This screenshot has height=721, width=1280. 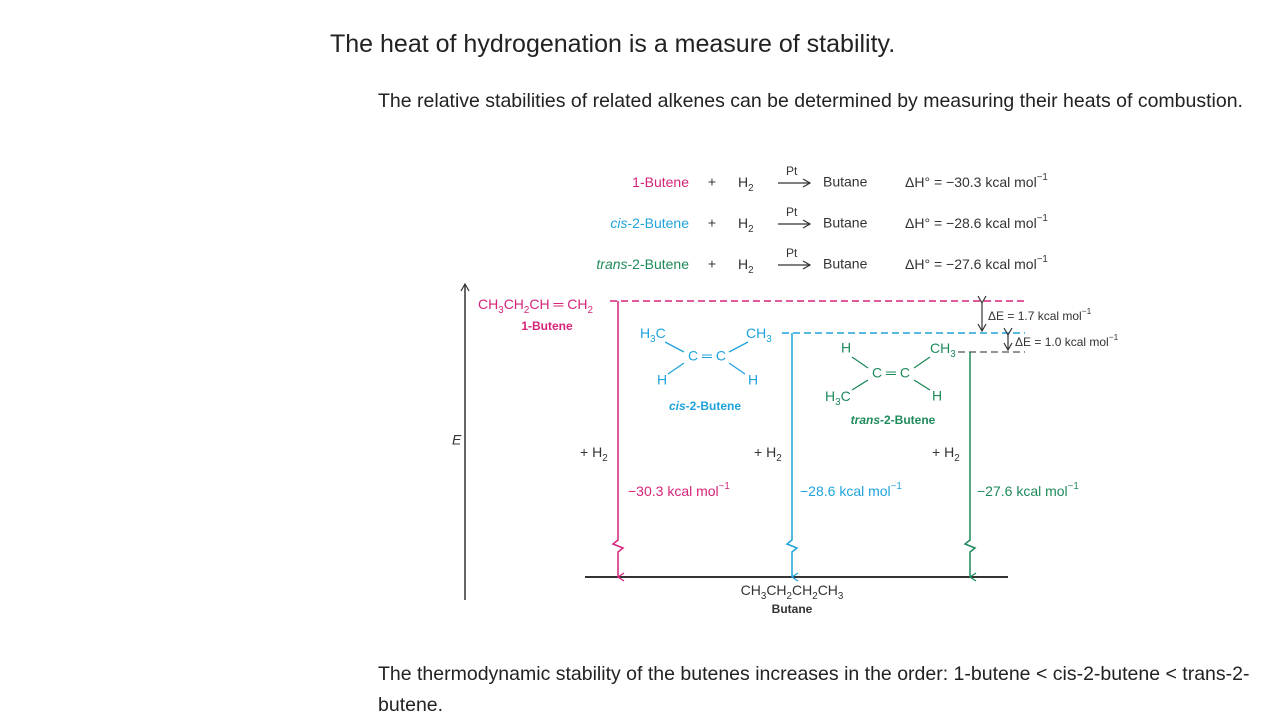 I want to click on energy-label: −28.6 kcal mol−1, so click(x=851, y=490).